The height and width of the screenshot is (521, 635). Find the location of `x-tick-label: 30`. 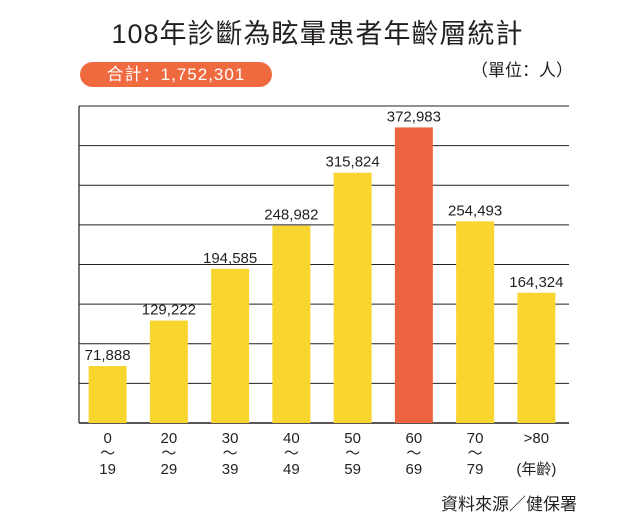

x-tick-label: 30 is located at coordinates (230, 438).